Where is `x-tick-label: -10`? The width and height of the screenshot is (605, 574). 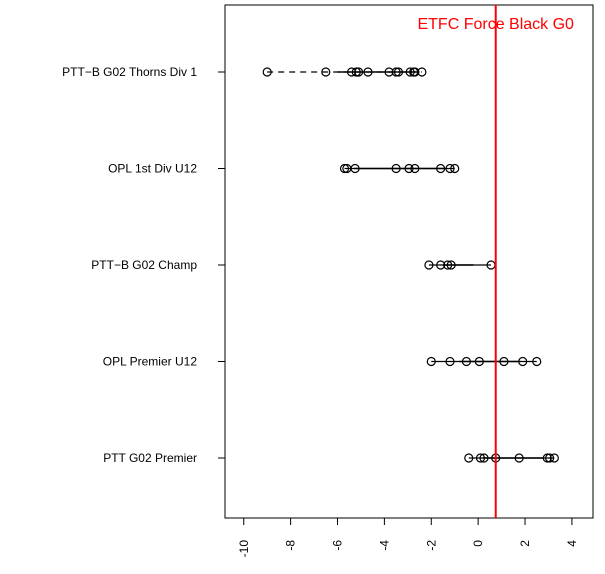
x-tick-label: -10 is located at coordinates (244, 549).